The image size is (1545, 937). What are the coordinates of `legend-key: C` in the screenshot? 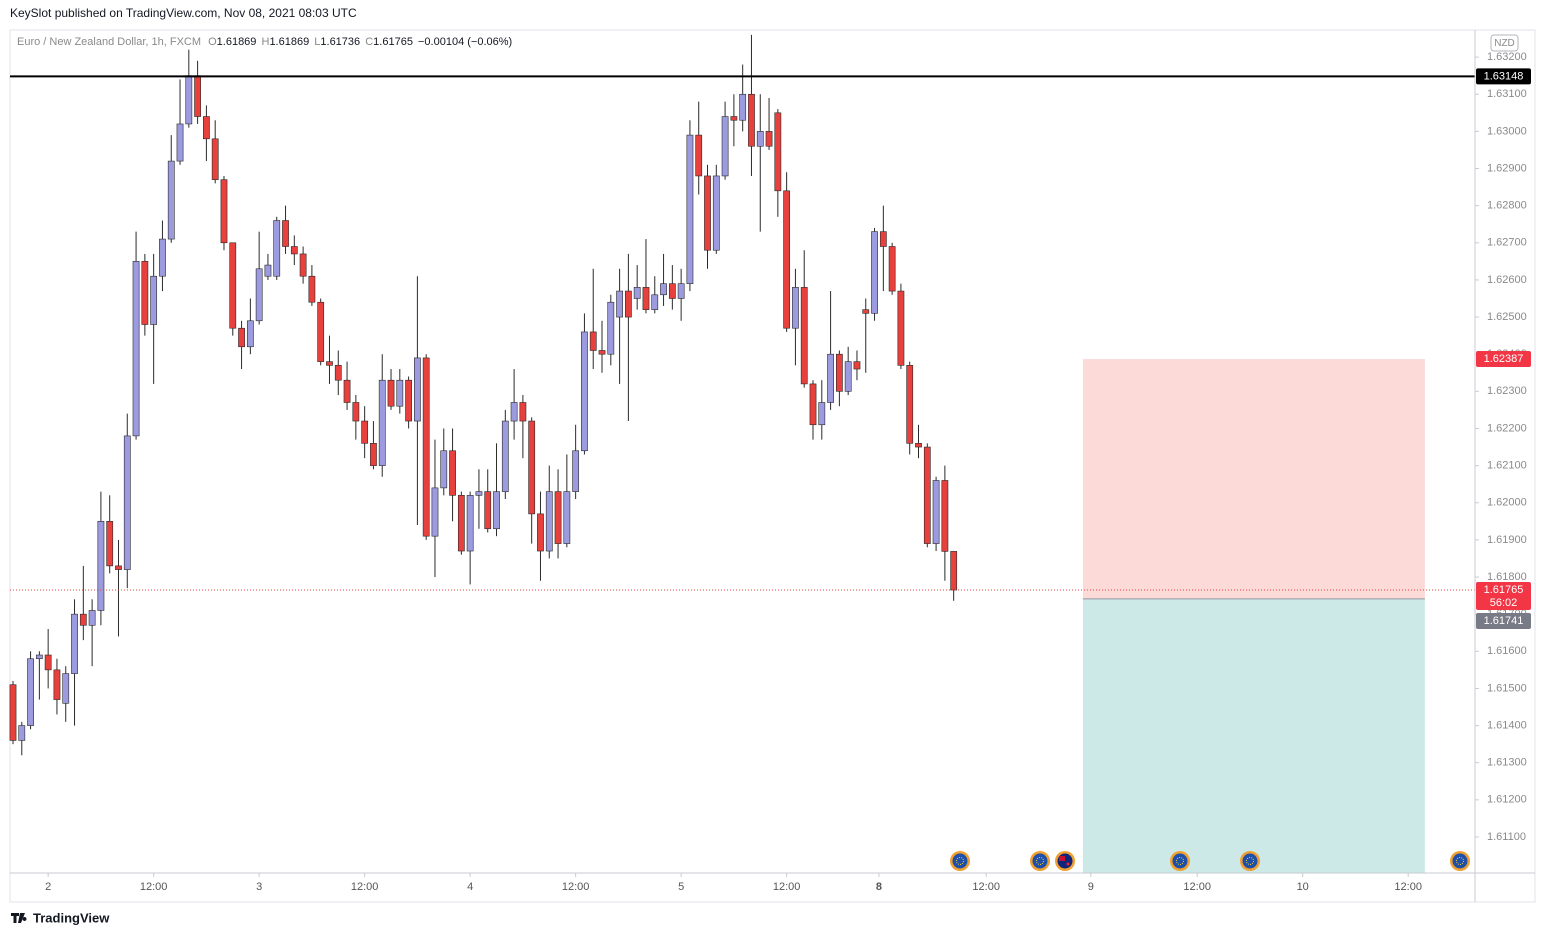 It's located at (369, 42).